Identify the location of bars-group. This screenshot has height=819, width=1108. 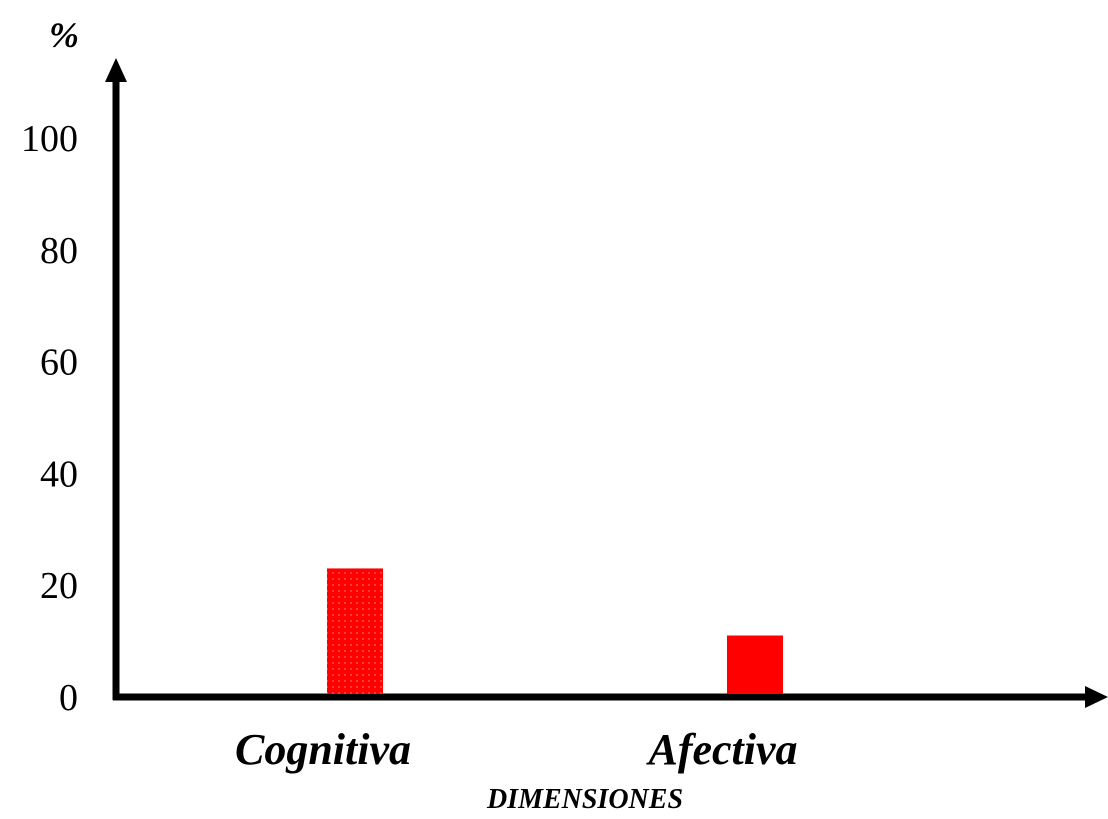
(555, 631).